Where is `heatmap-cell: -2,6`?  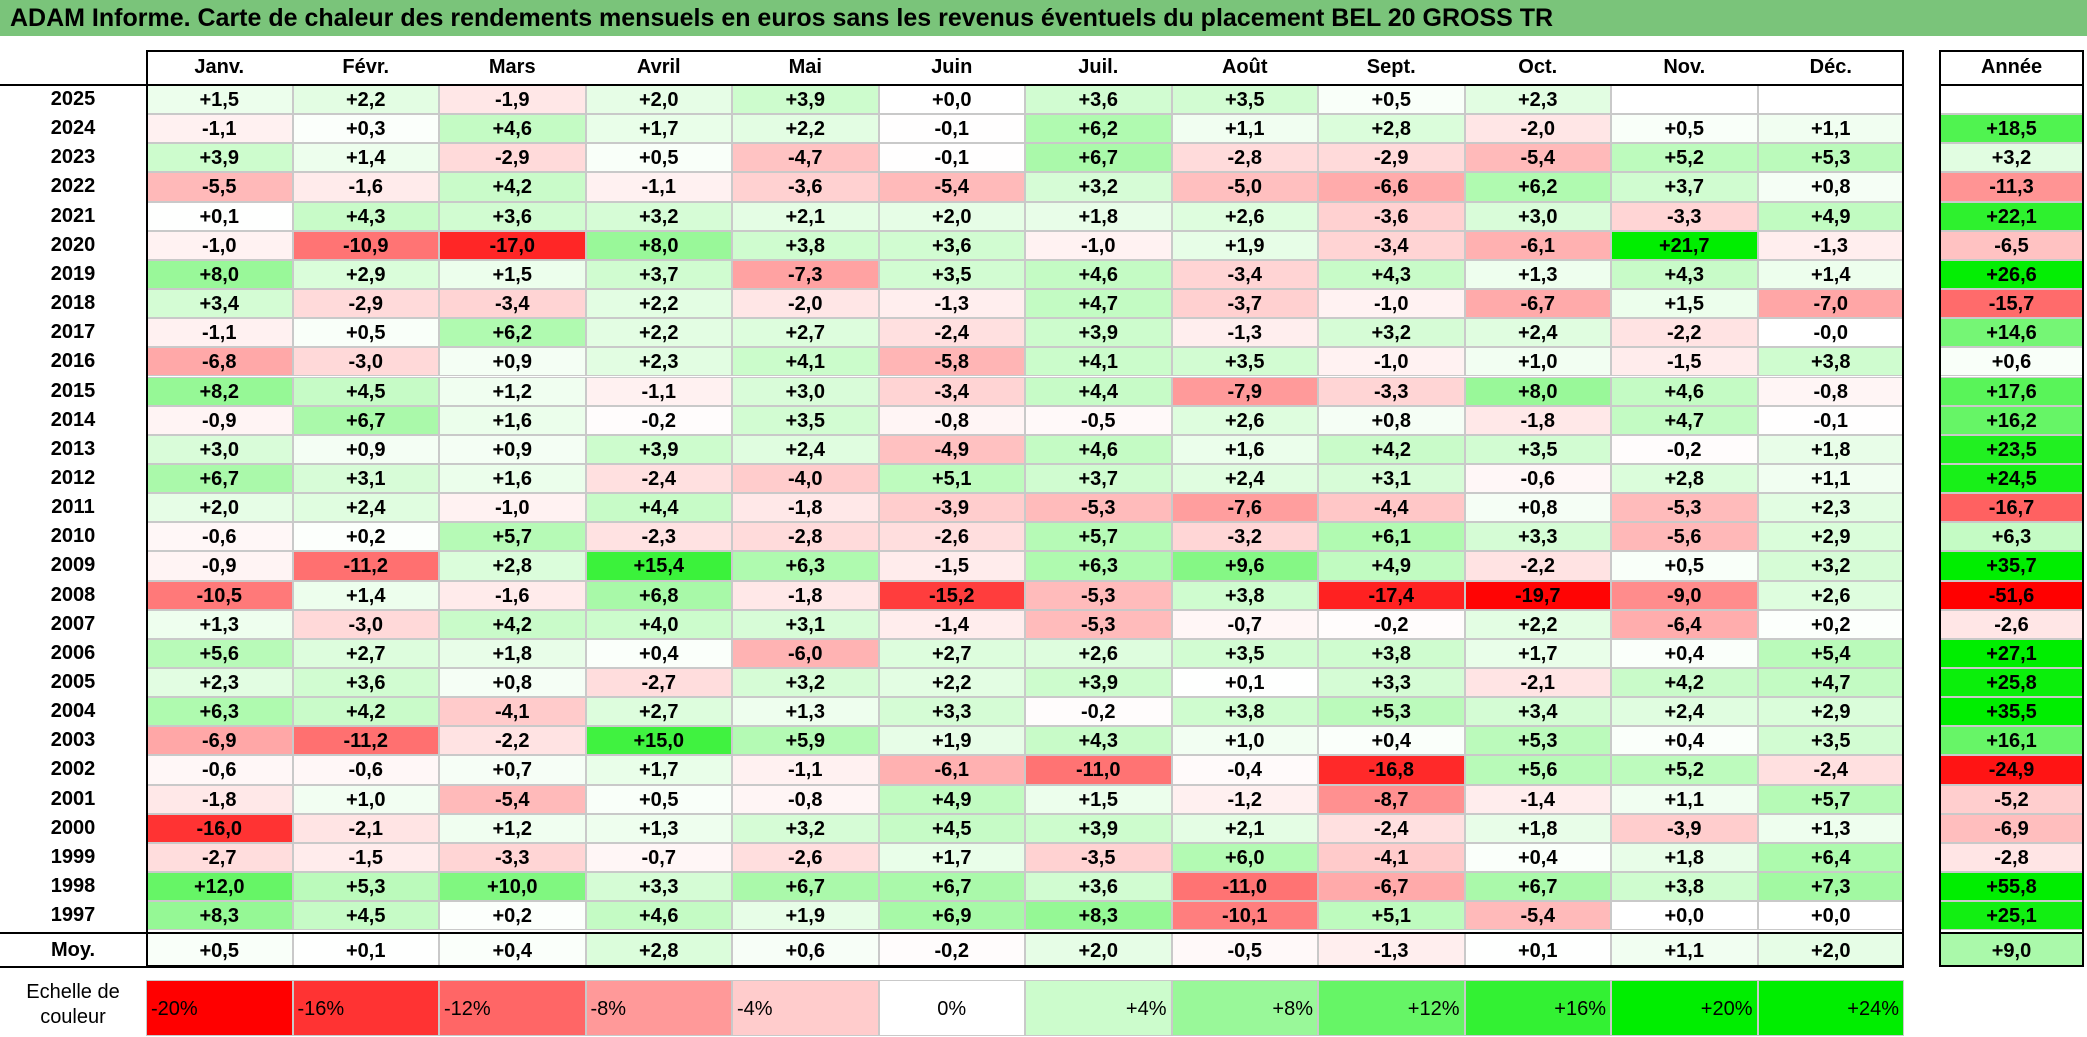
heatmap-cell: -2,6 is located at coordinates (805, 857).